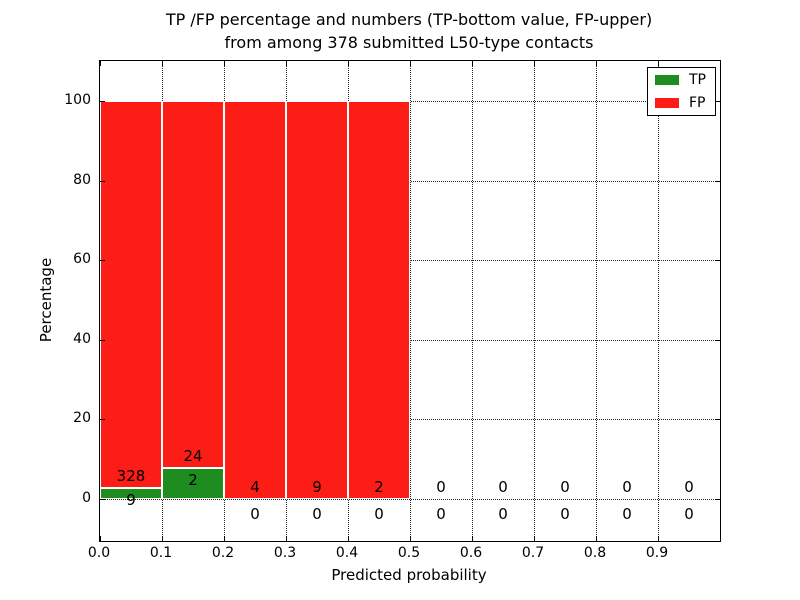 The image size is (800, 600). I want to click on x-tick-label: 0.3, so click(285, 553).